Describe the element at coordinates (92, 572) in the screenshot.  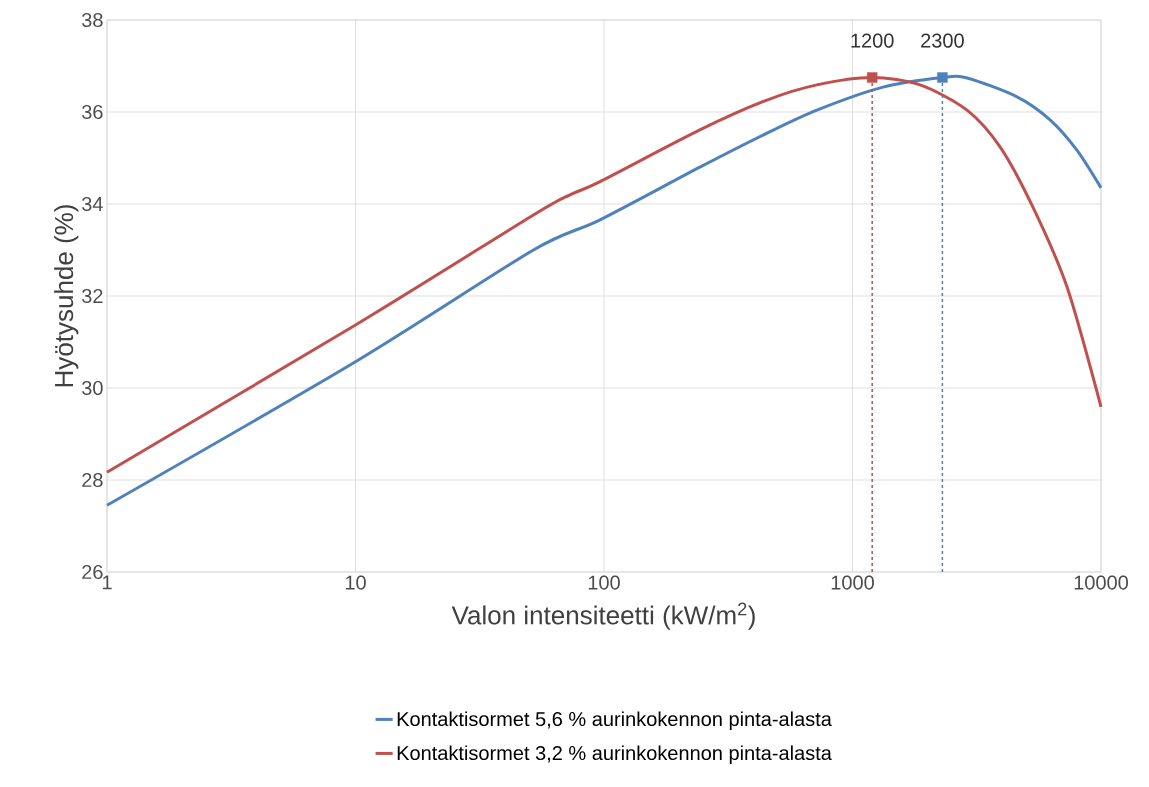
I see `y-tick-label: 26` at that location.